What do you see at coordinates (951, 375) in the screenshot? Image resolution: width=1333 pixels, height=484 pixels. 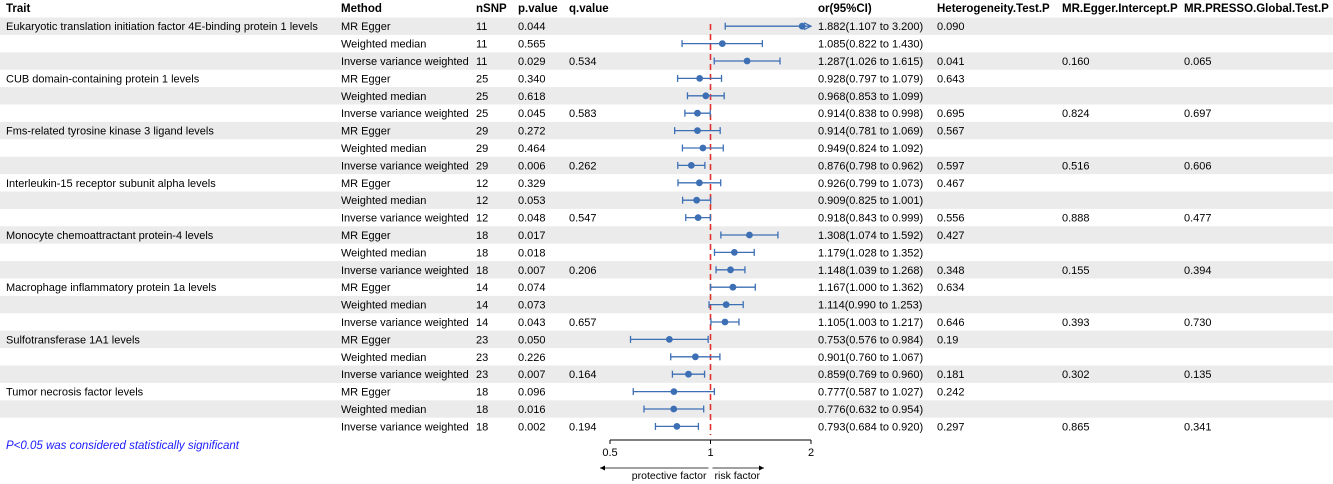 I see `cell-heterogeneity: 0.181` at bounding box center [951, 375].